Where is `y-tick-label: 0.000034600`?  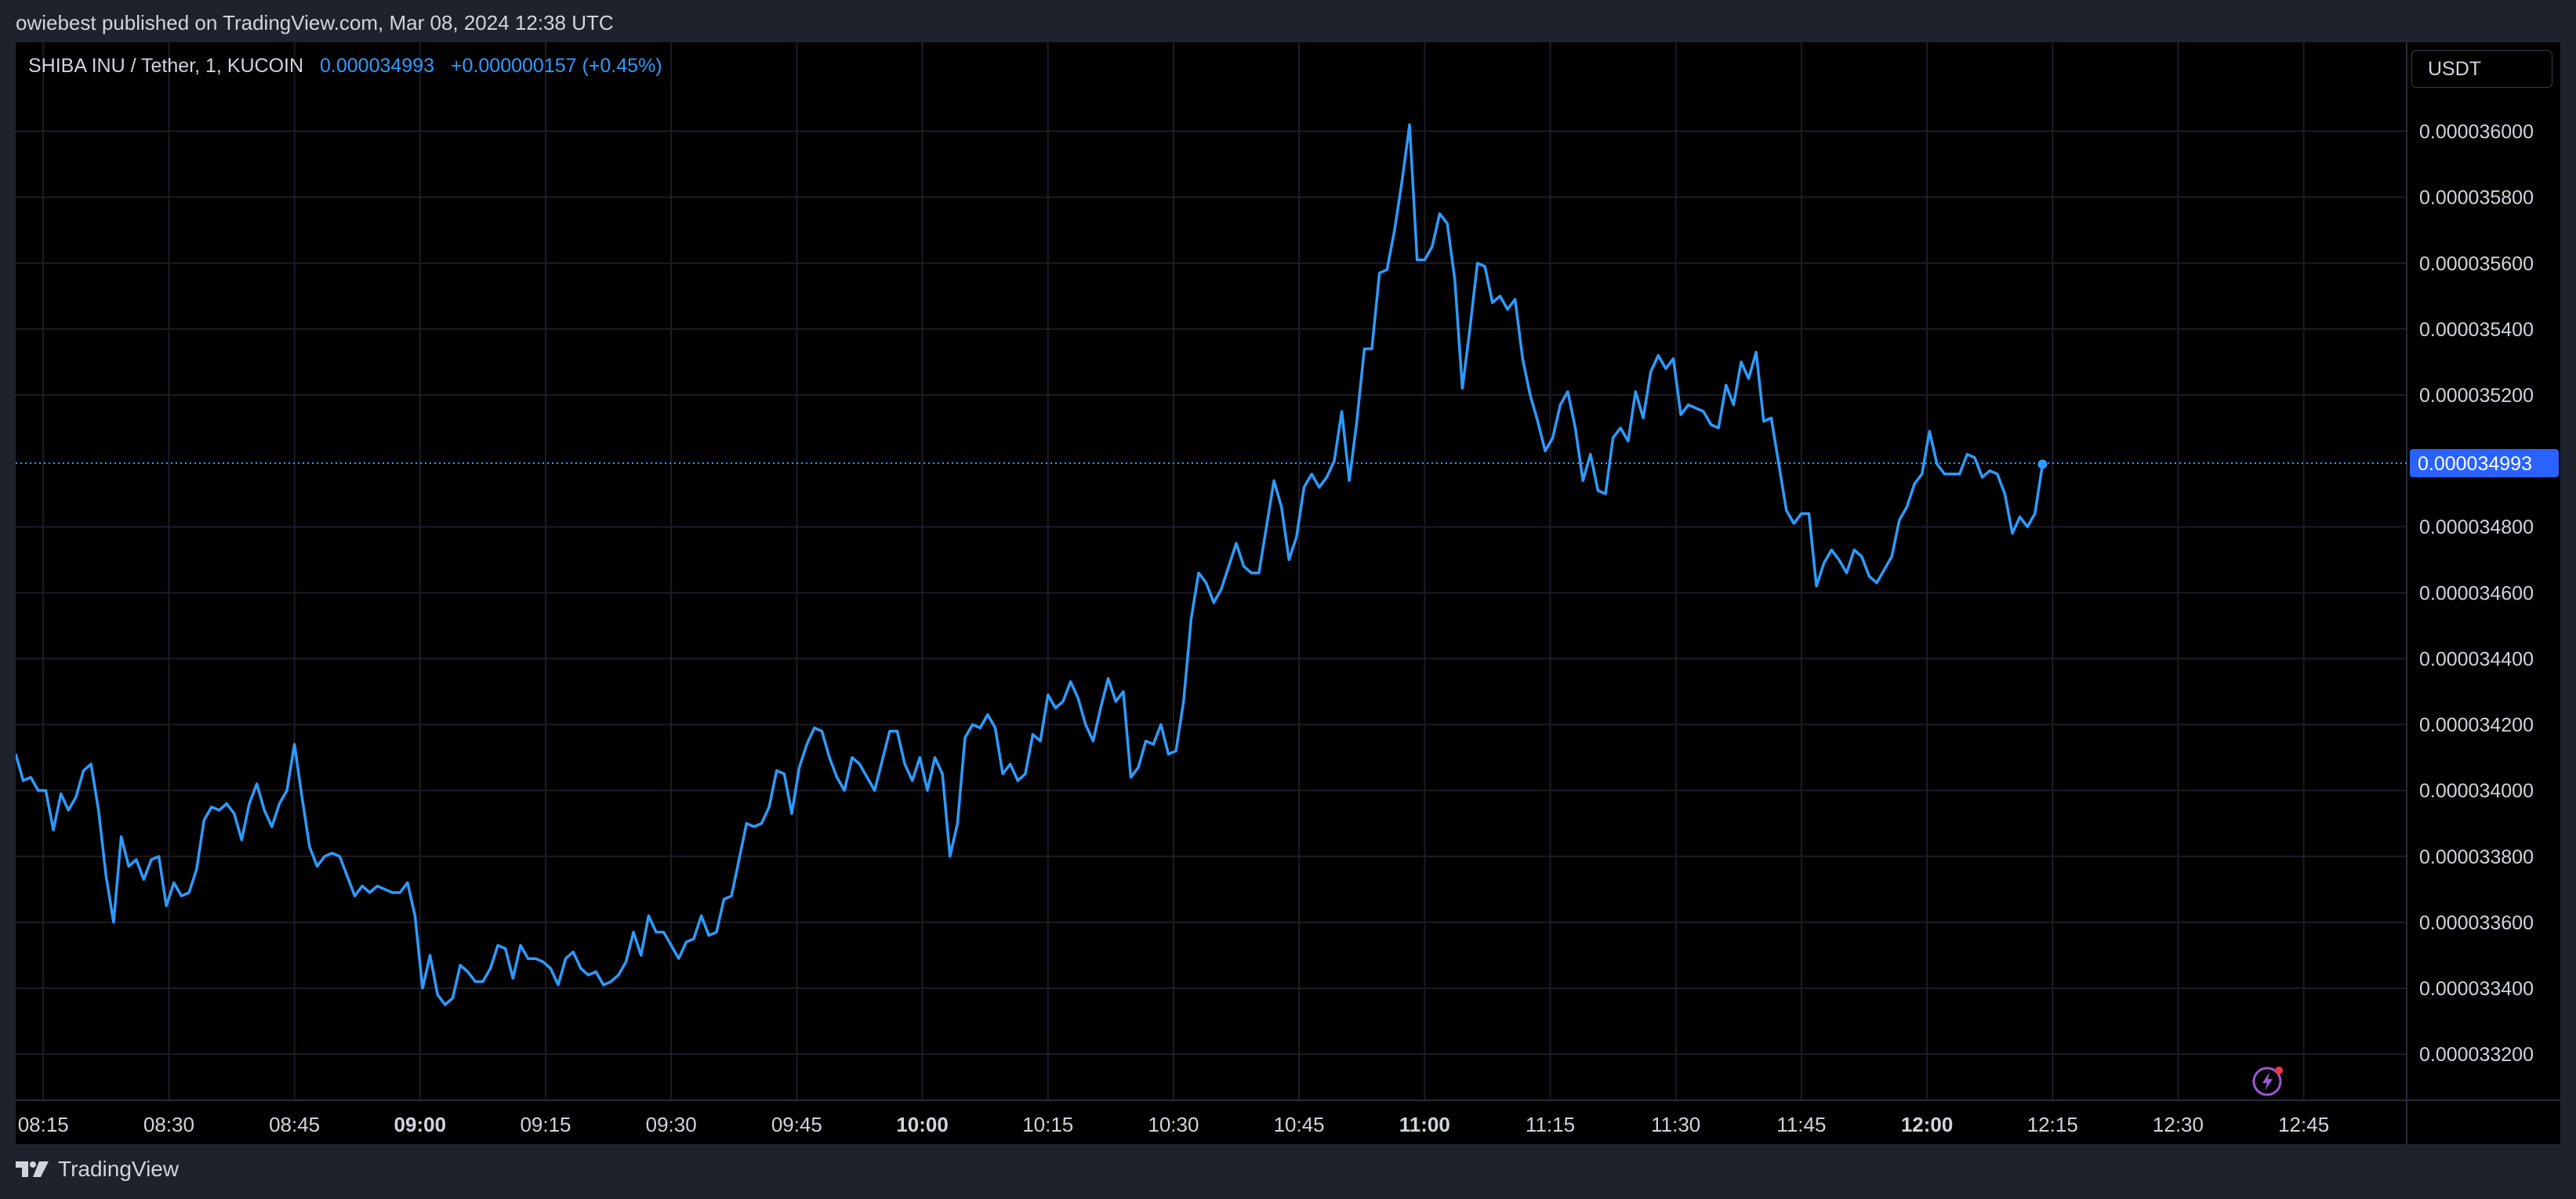
y-tick-label: 0.000034600 is located at coordinates (2477, 593).